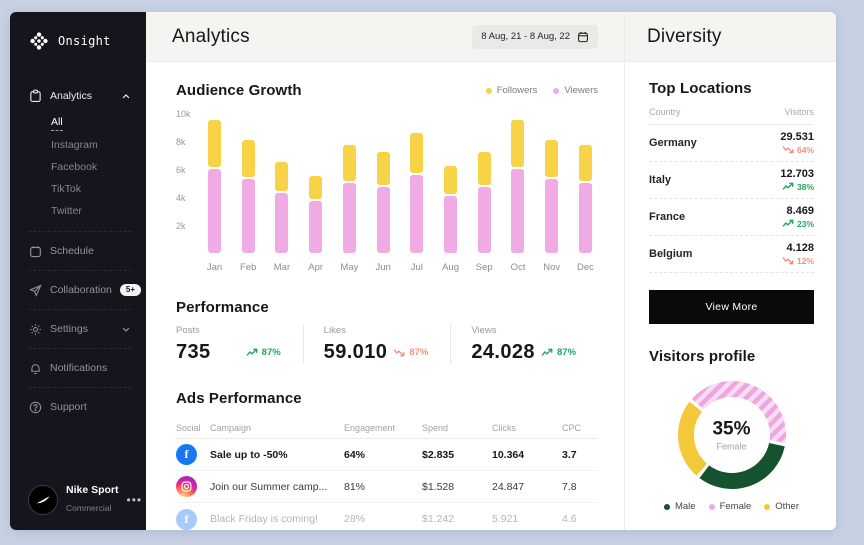 This screenshot has width=864, height=545. What do you see at coordinates (798, 261) in the screenshot?
I see `location-trend: 12%` at bounding box center [798, 261].